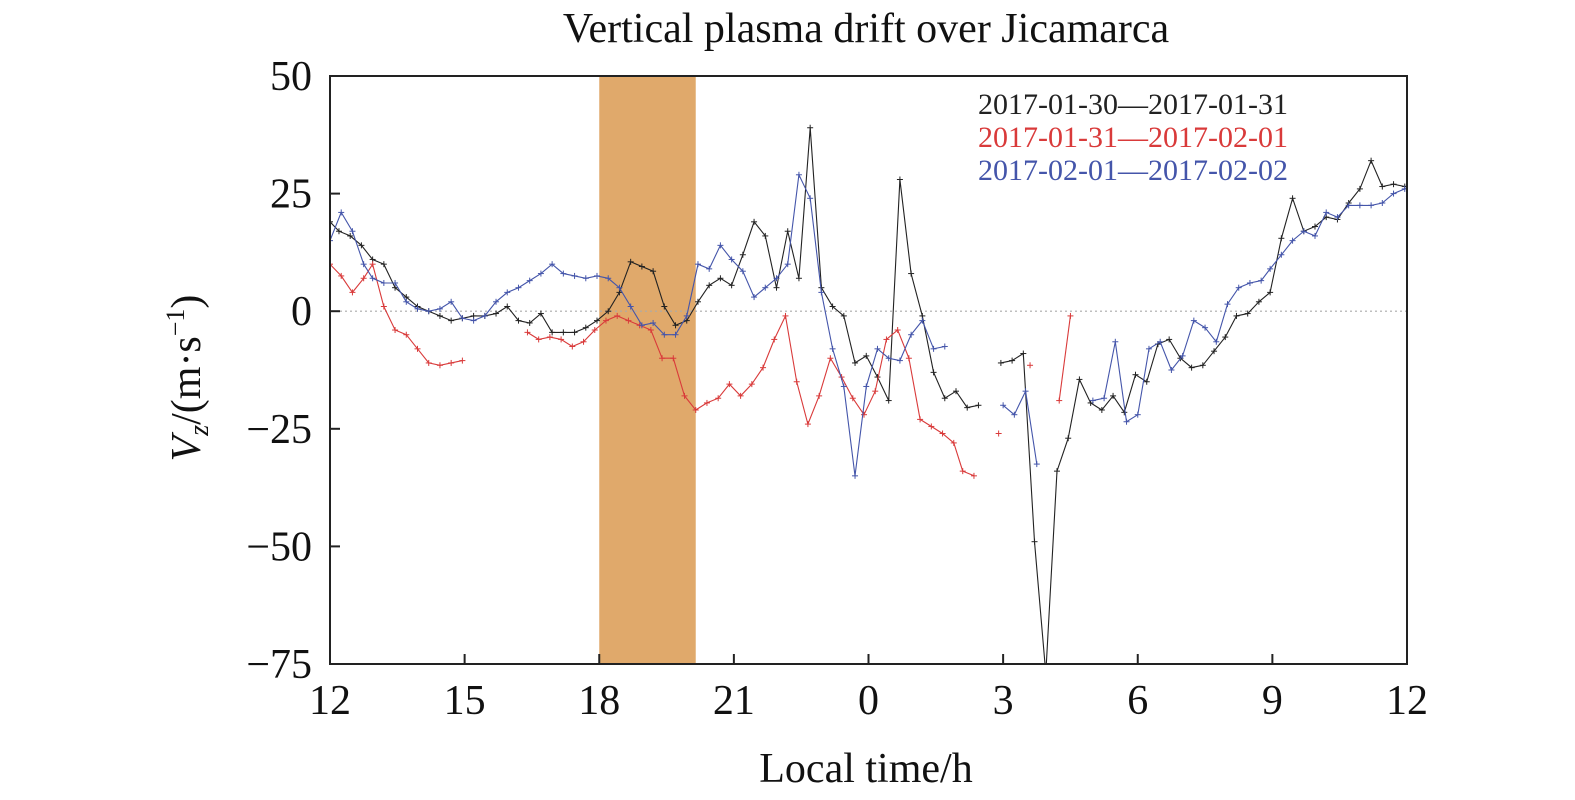  I want to click on y-axis-label-unit-superscript: −1, so click(175, 323).